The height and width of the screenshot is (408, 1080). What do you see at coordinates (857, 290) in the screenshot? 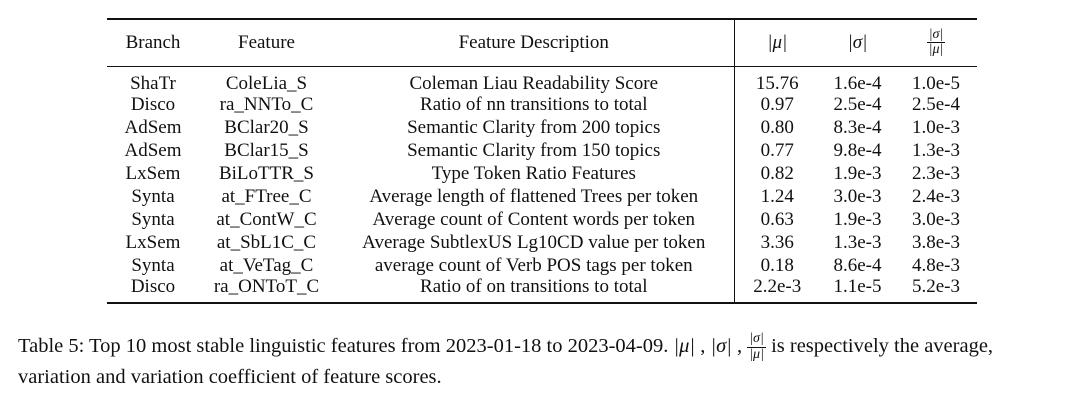
I see `cell-variation: 1.1e-5` at bounding box center [857, 290].